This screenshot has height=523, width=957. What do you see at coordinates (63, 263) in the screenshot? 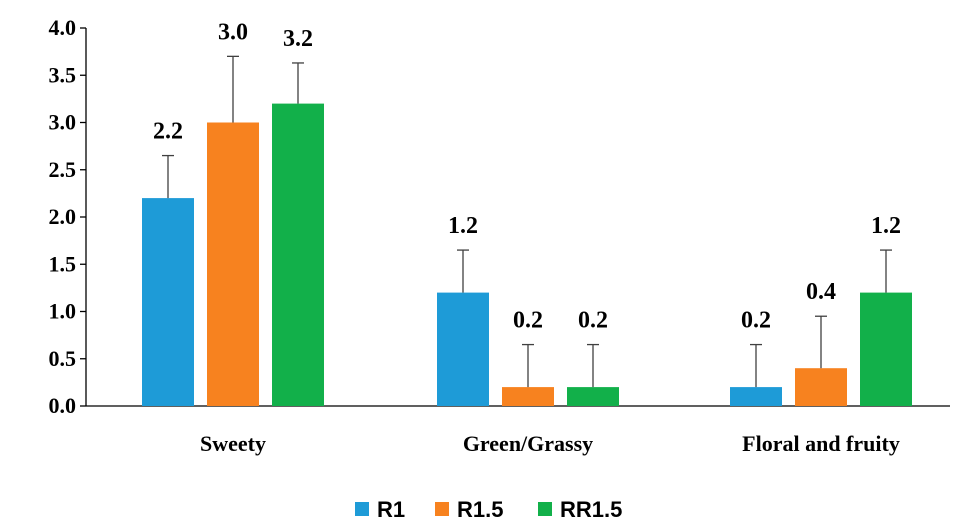
I see `y-tick-label: 1.5` at bounding box center [63, 263].